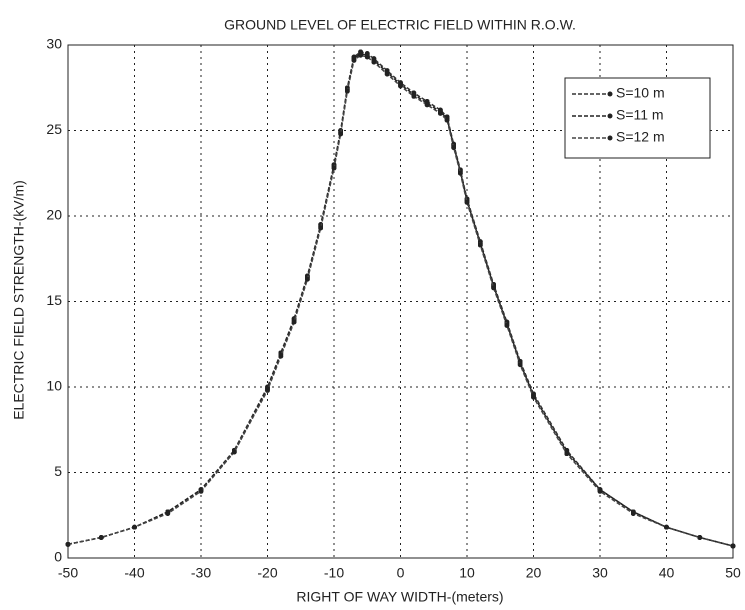 Image resolution: width=745 pixels, height=610 pixels. What do you see at coordinates (267, 573) in the screenshot?
I see `x-tick-label: -20` at bounding box center [267, 573].